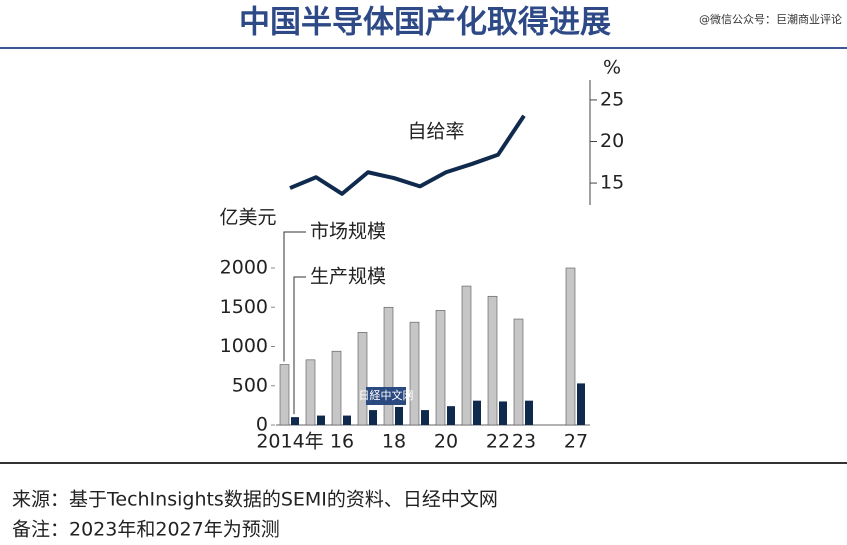 Image resolution: width=847 pixels, height=545 pixels. What do you see at coordinates (770, 19) in the screenshot?
I see `watermark: @微信公众号：巨潮商业评论` at bounding box center [770, 19].